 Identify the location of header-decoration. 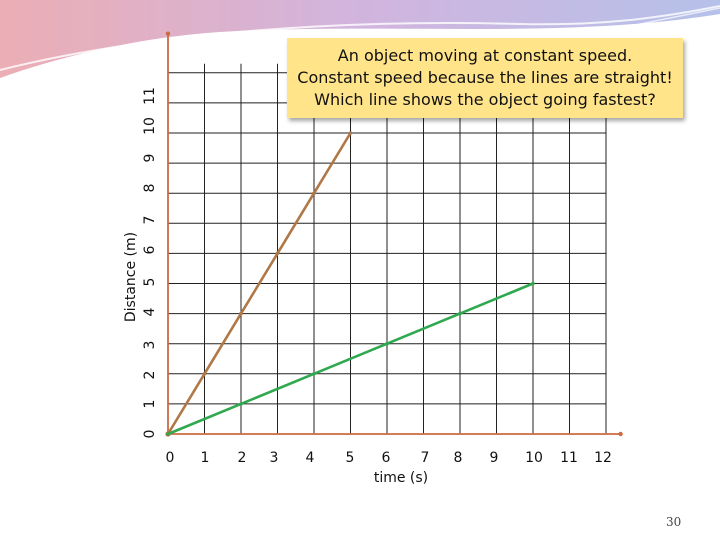
(360, 39).